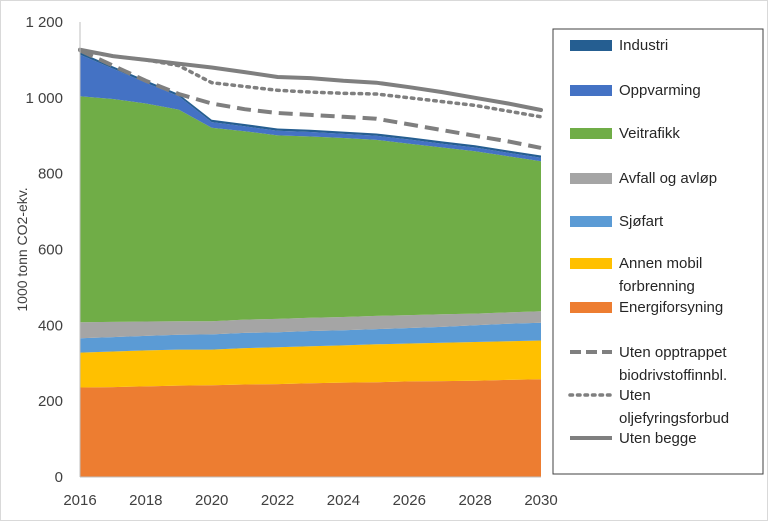 The width and height of the screenshot is (768, 526). Describe the element at coordinates (668, 178) in the screenshot. I see `legend-label-avfall-og-avløp: Avfall og avløp` at that location.